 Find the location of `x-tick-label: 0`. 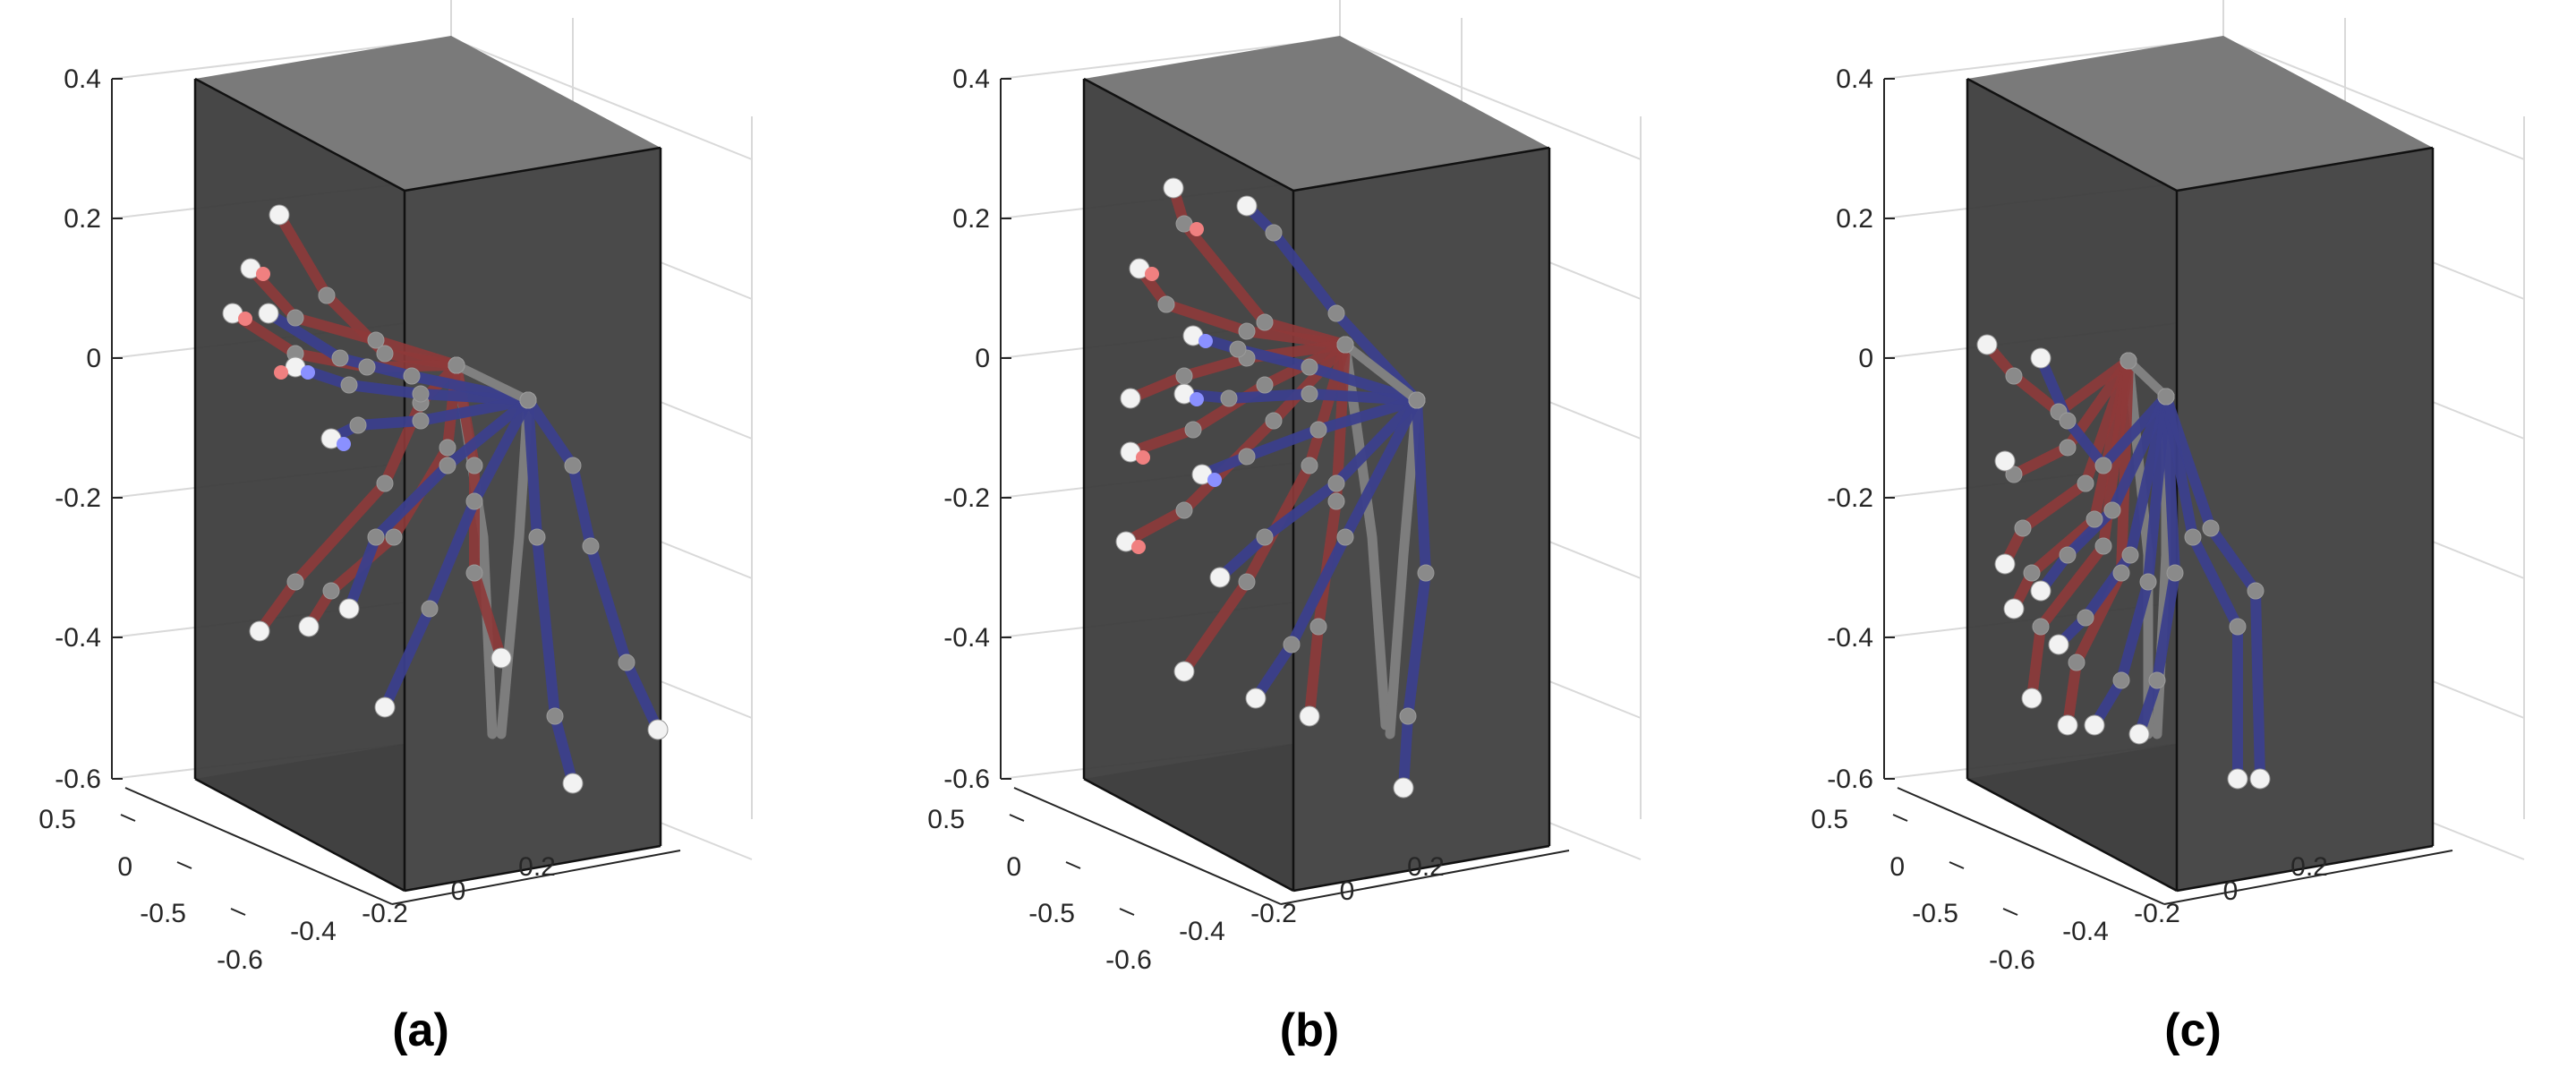

x-tick-label: 0 is located at coordinates (2231, 891).